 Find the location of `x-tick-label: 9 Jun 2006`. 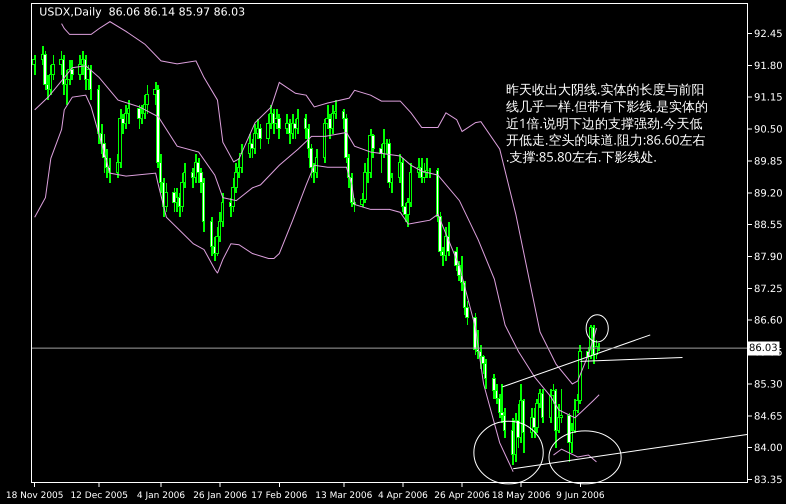

x-tick-label: 9 Jun 2006 is located at coordinates (580, 495).